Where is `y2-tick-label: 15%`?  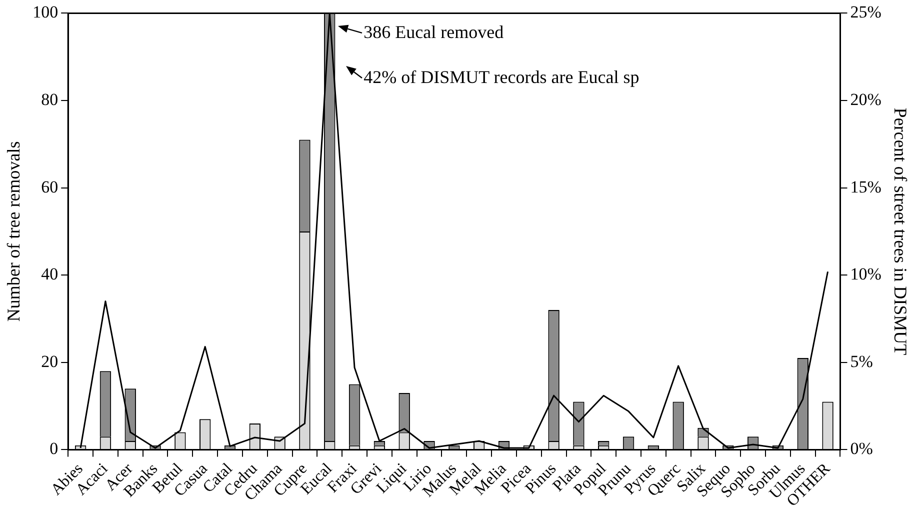
y2-tick-label: 15% is located at coordinates (866, 186).